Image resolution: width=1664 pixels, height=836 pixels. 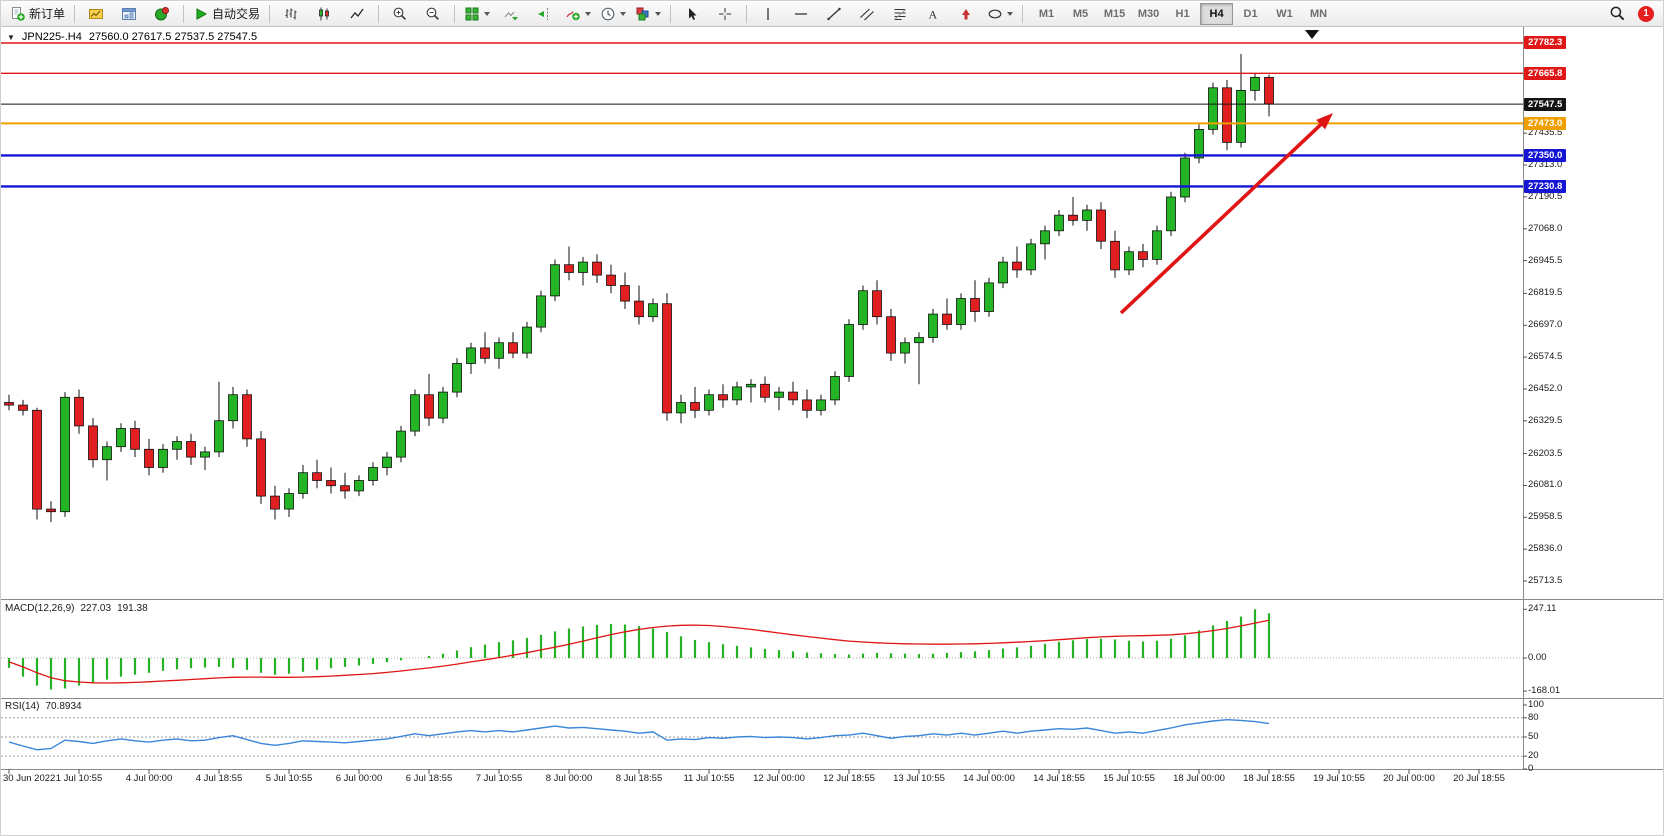 I want to click on time-axis-label: 6 Jul 00:00, so click(x=359, y=778).